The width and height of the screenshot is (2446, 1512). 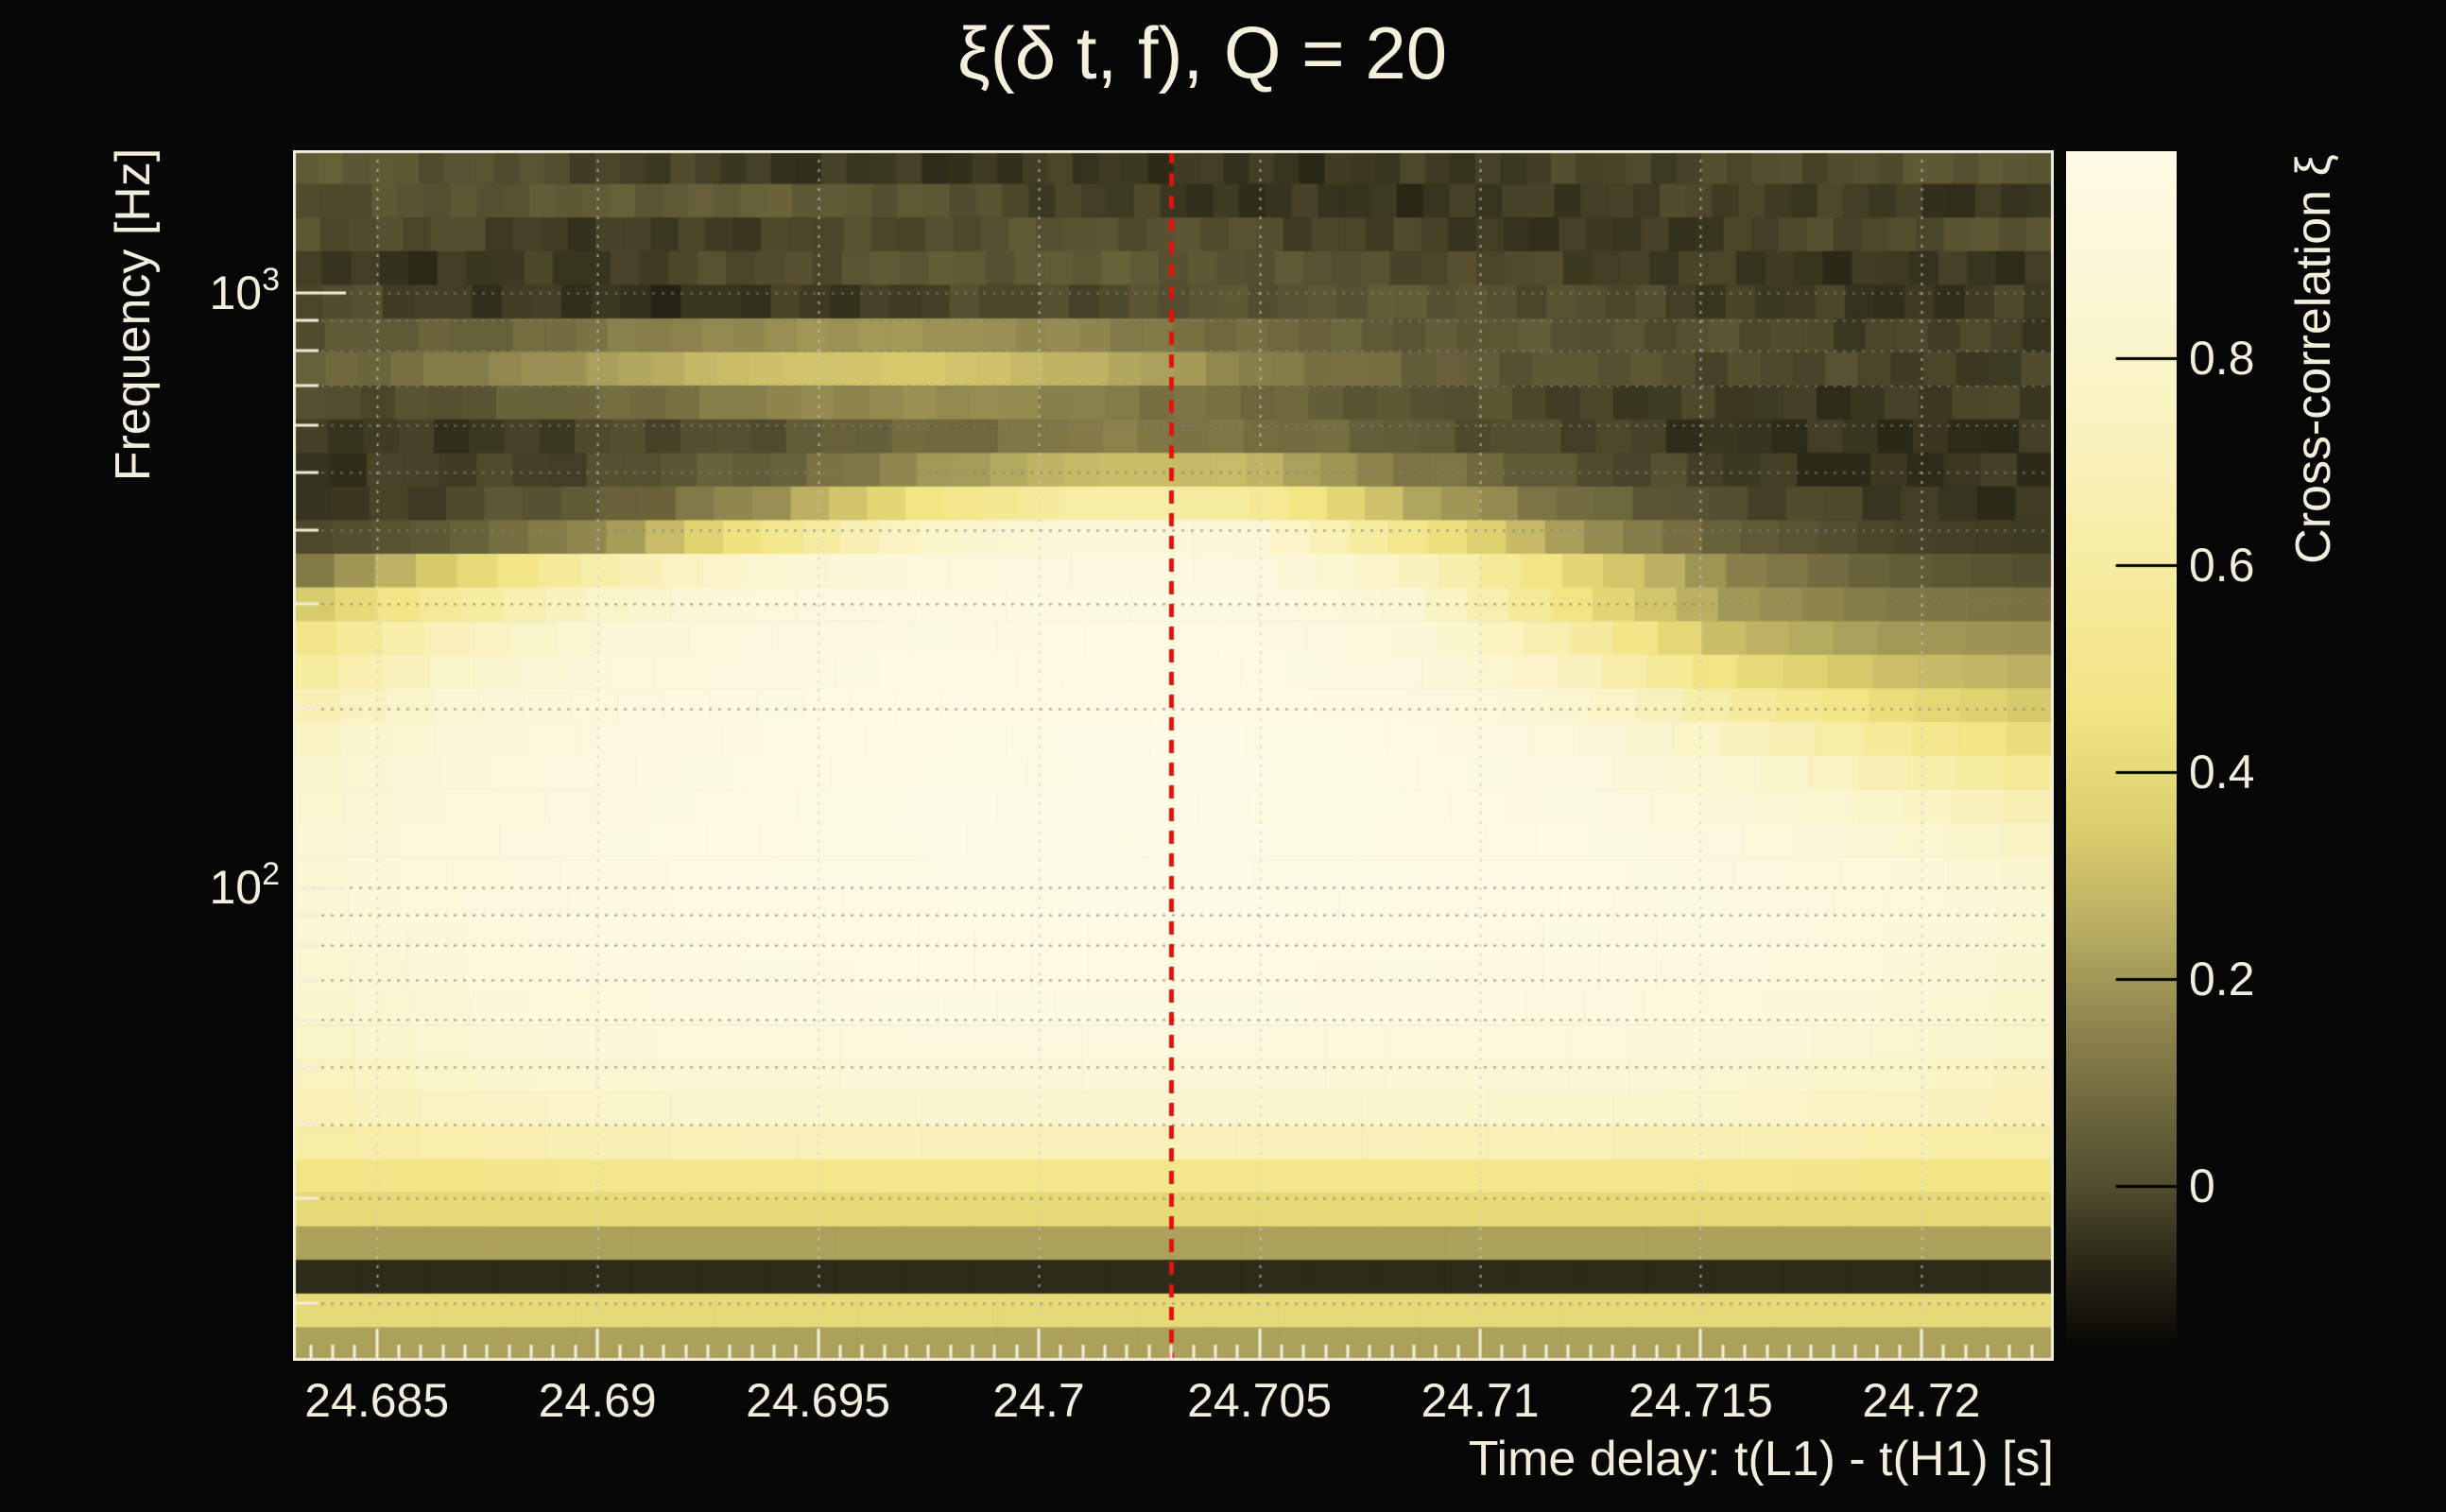 What do you see at coordinates (1202, 52) in the screenshot?
I see `plot-title: ξ(δ t, f), Q = 20` at bounding box center [1202, 52].